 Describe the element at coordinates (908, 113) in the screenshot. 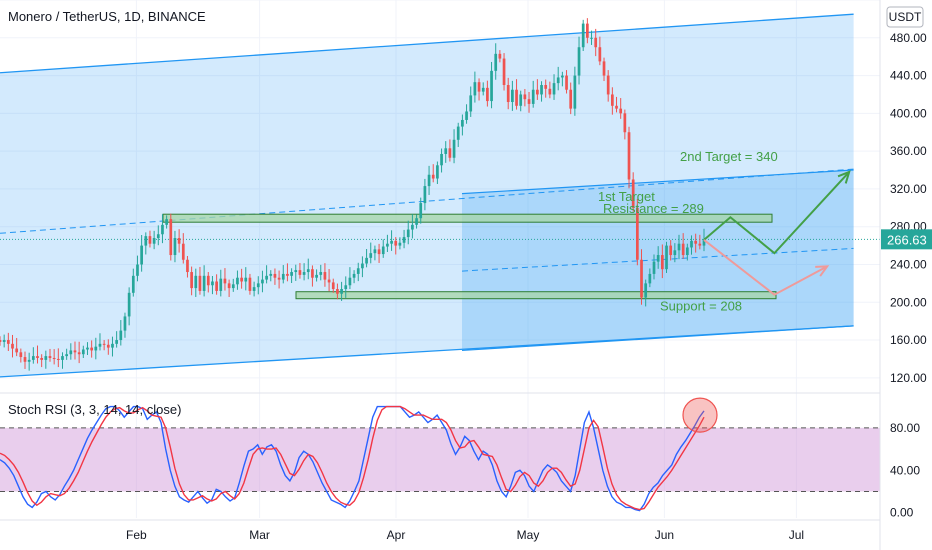

I see `price-tick-7: 400.00` at that location.